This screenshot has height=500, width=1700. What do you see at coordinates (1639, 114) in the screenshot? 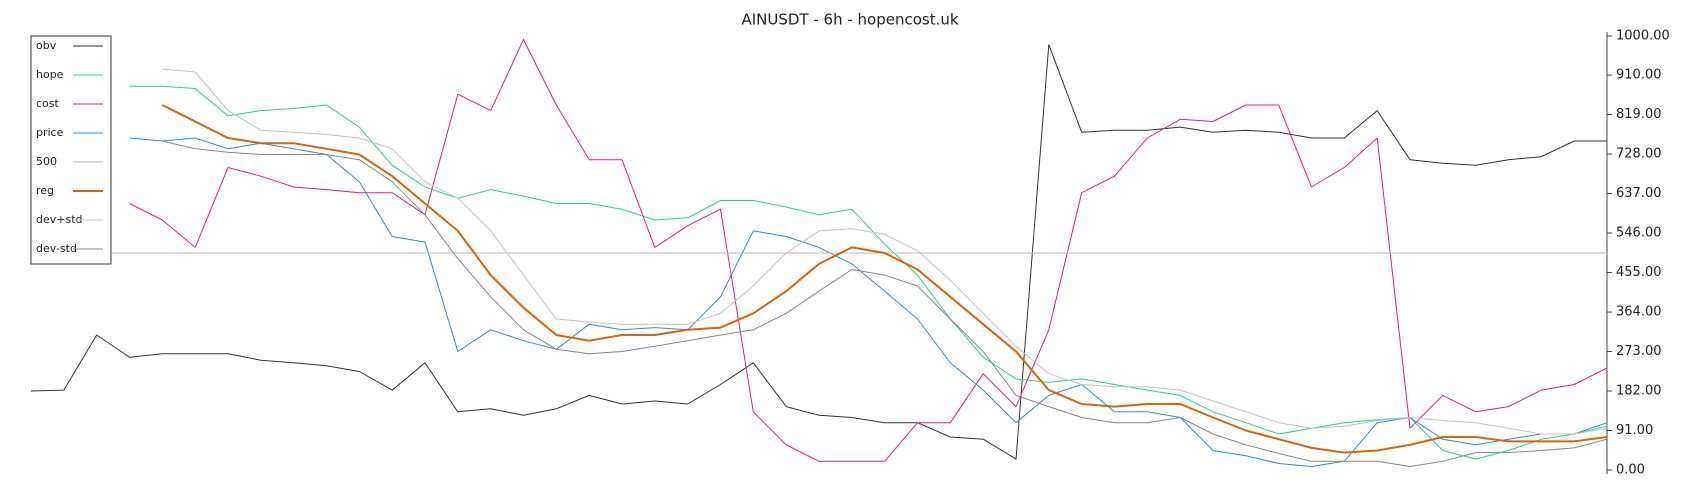
I see `y-tick-label: 819.00` at bounding box center [1639, 114].